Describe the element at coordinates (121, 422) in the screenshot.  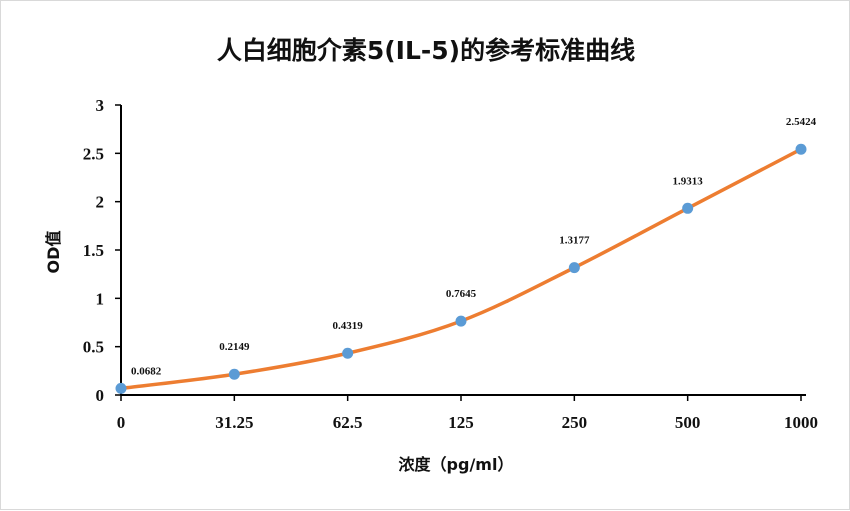
I see `x-tick-label: 0` at that location.